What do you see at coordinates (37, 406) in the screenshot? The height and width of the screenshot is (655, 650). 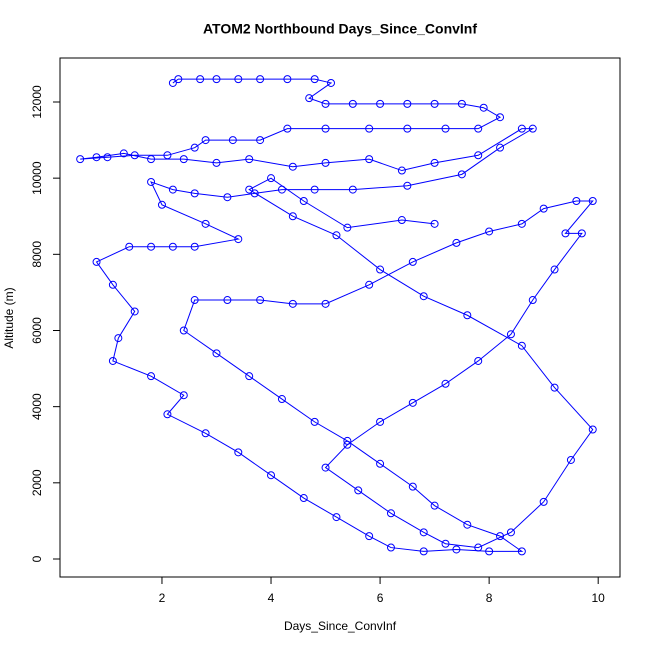 I see `y-tick-label: 4000` at bounding box center [37, 406].